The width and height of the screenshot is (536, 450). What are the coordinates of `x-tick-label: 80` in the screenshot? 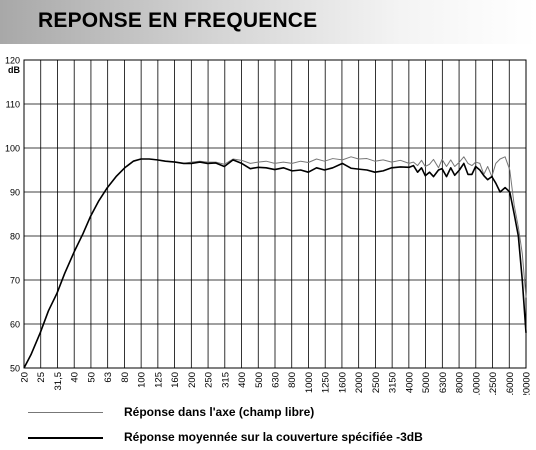 It's located at (125, 377).